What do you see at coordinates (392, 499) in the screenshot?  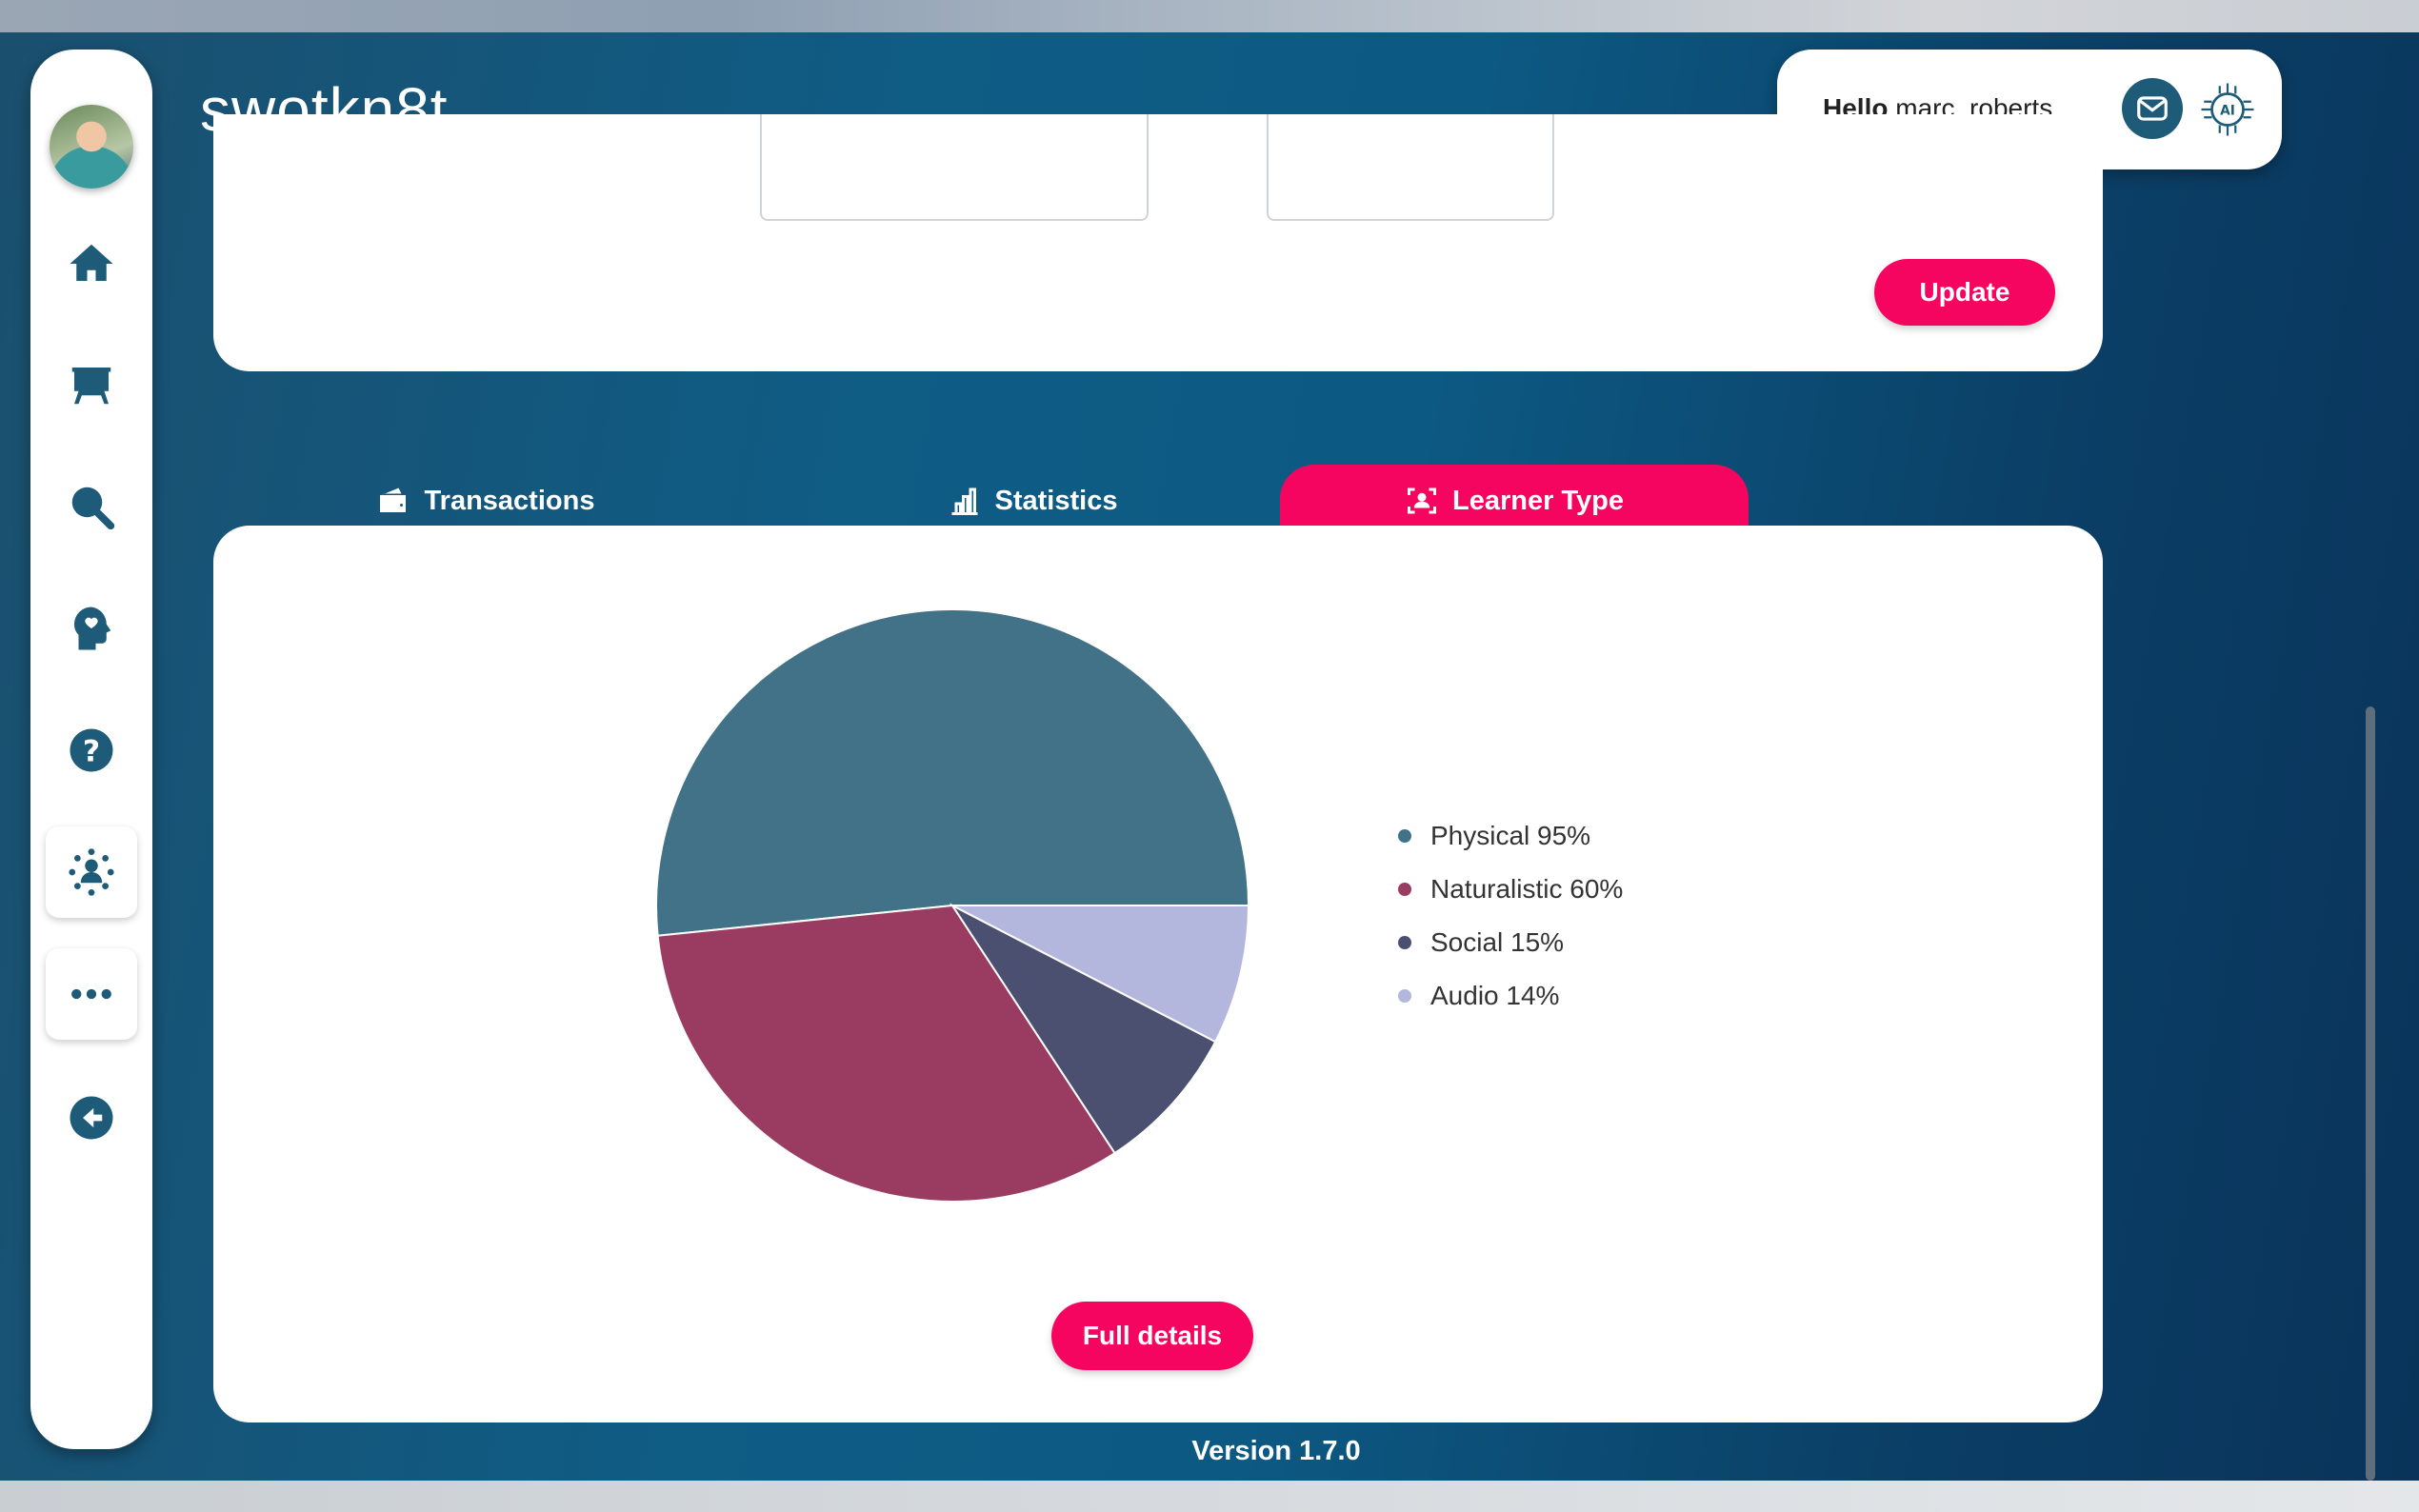 I see `wallet-icon` at bounding box center [392, 499].